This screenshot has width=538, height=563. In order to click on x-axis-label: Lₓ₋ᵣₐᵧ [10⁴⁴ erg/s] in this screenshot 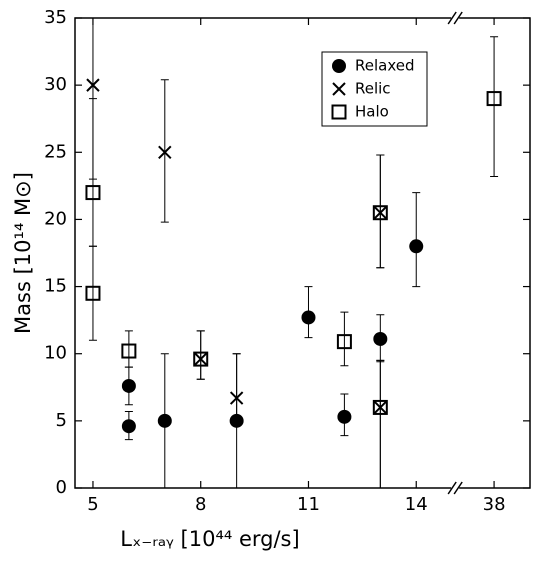, I will do `click(209, 539)`.